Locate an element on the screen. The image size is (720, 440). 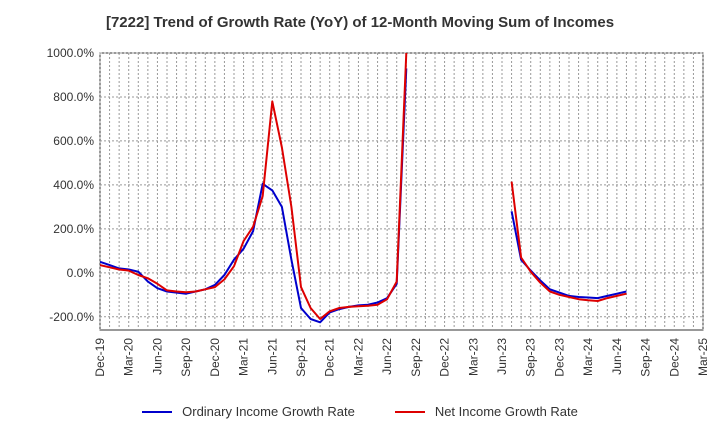
y-tick-label: 400.0% is located at coordinates (73, 185).